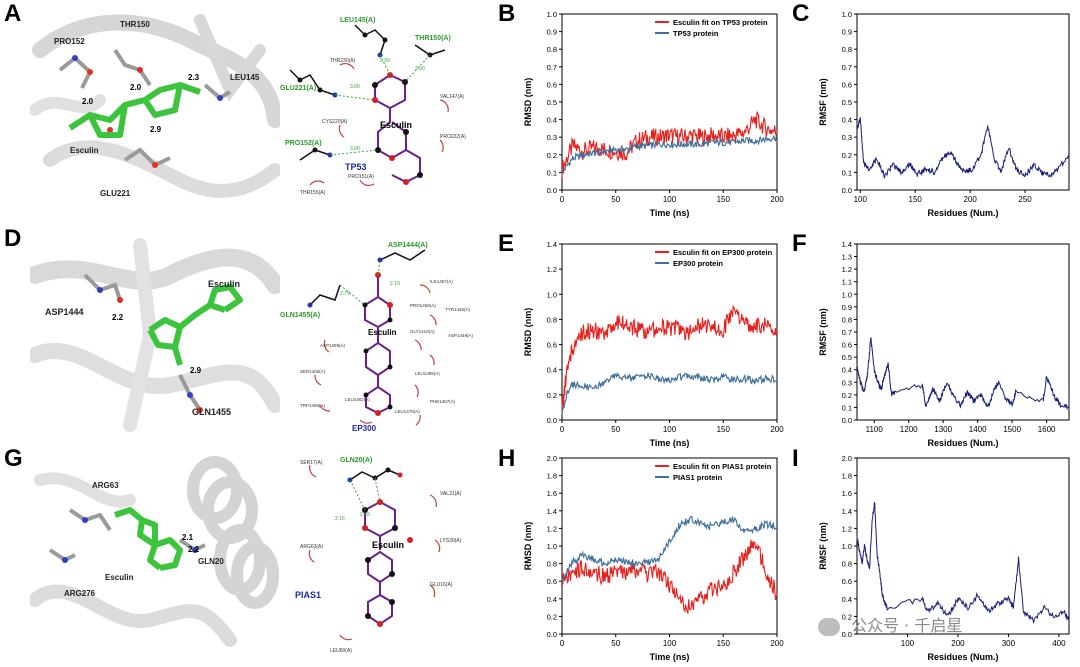 The width and height of the screenshot is (1080, 667). I want to click on contact-residue: LYS30(A), so click(451, 541).